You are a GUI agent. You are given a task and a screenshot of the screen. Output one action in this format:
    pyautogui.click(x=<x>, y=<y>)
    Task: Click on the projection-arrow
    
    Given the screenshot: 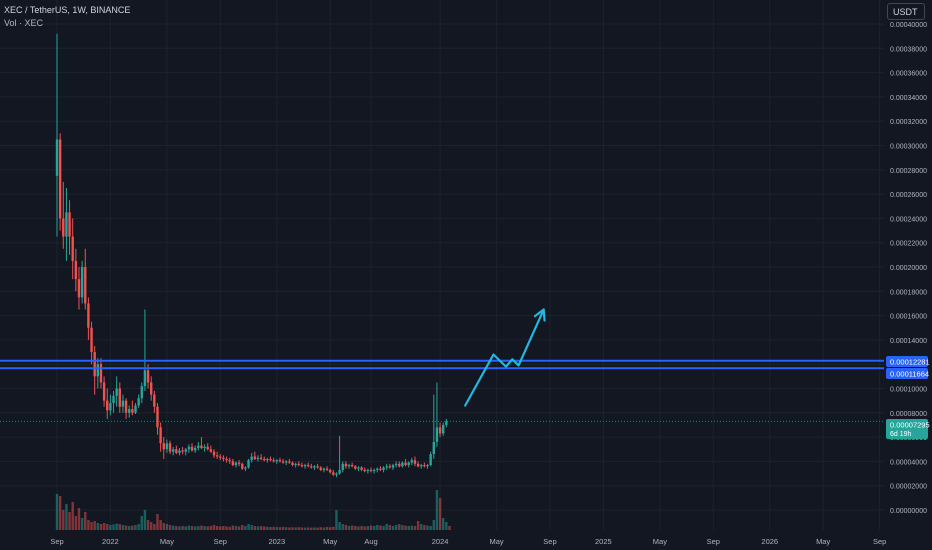 What is the action you would take?
    pyautogui.click(x=505, y=357)
    